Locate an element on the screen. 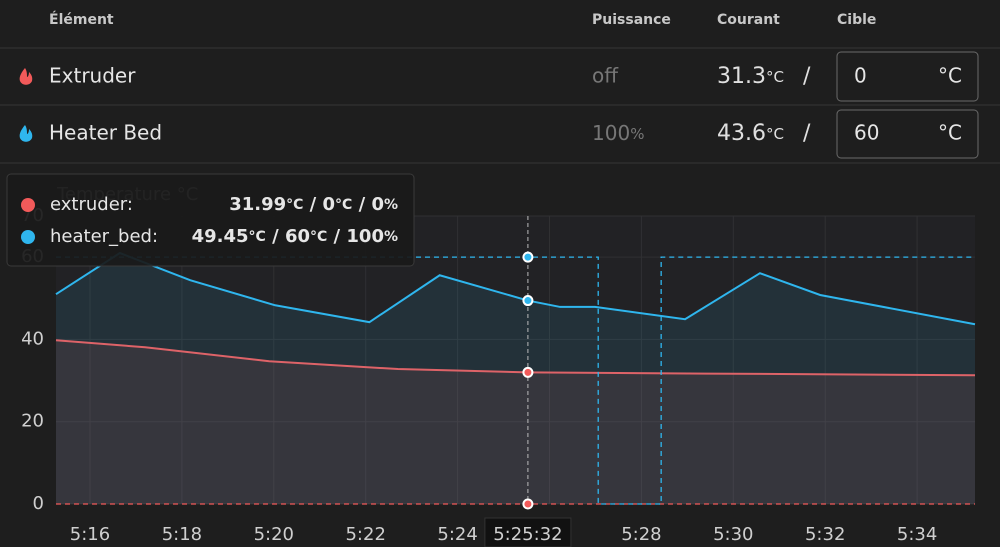 The height and width of the screenshot is (547, 1000). x-tick-label: 5:34 is located at coordinates (917, 534).